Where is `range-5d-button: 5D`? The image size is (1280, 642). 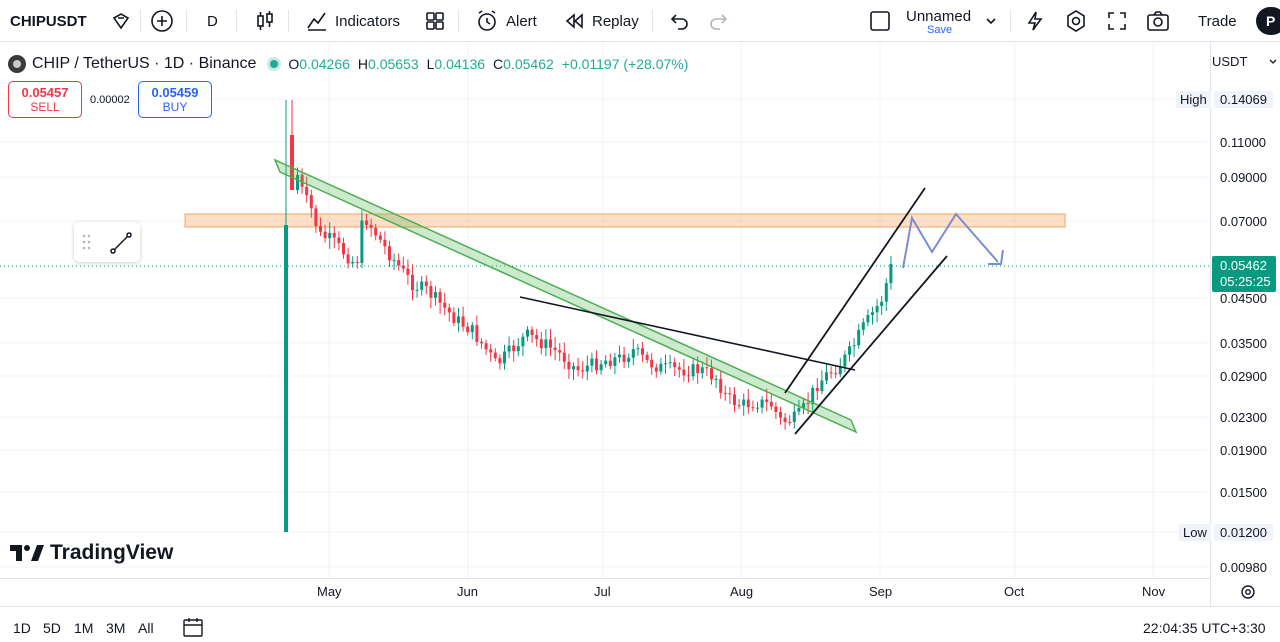 range-5d-button: 5D is located at coordinates (52, 628).